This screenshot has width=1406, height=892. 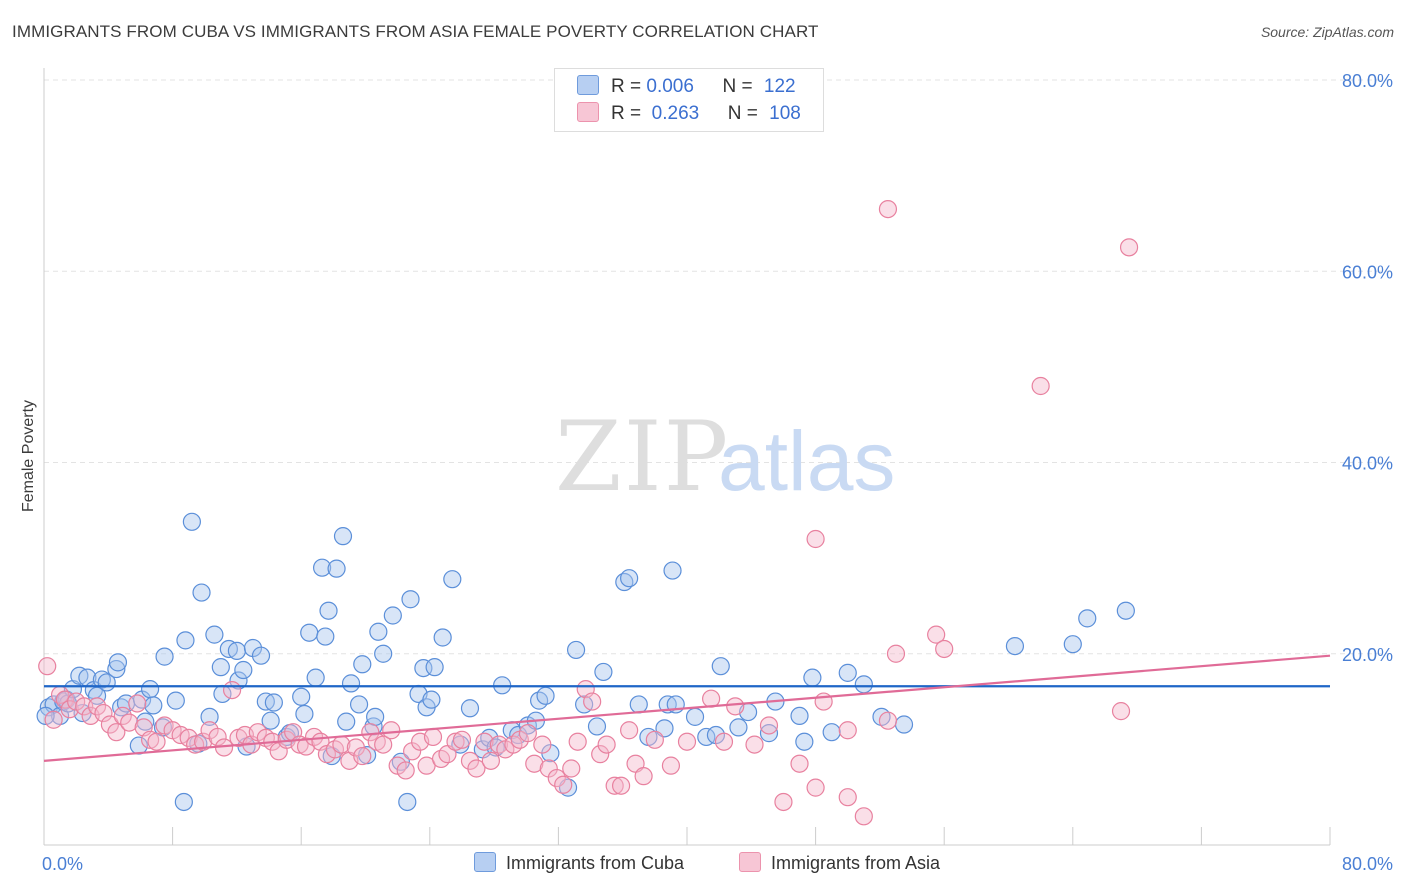 What do you see at coordinates (742, 113) in the screenshot?
I see `legend-n-label: N =` at bounding box center [742, 113].